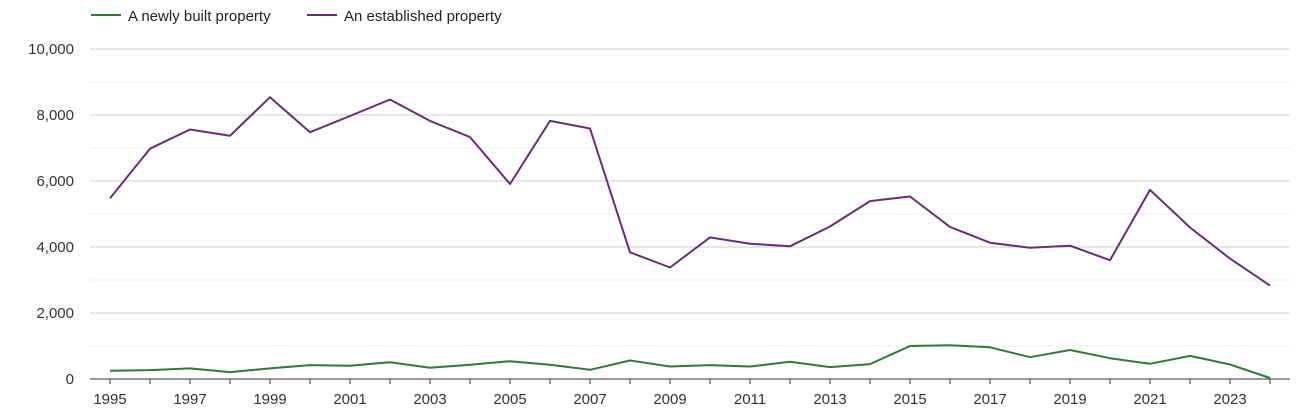  I want to click on x-tick-label: 2011, so click(750, 399).